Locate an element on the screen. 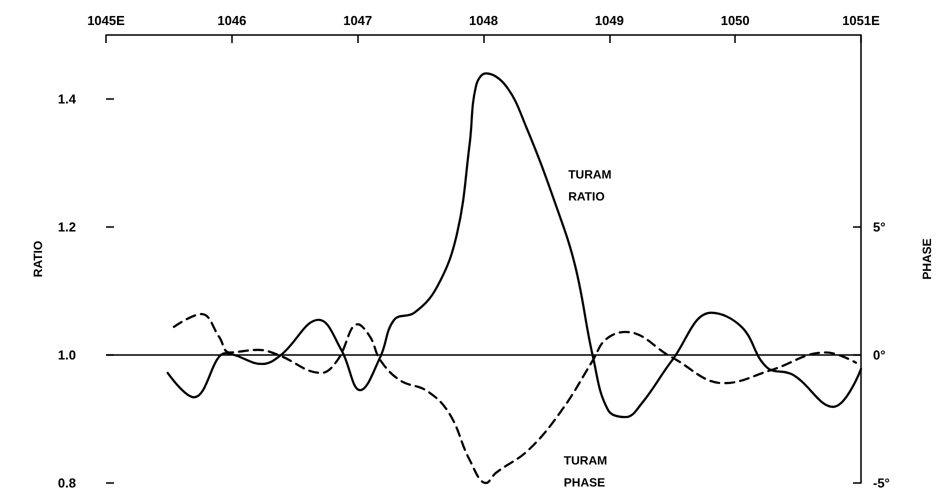  y-tick-label: 0.8 is located at coordinates (67, 483).